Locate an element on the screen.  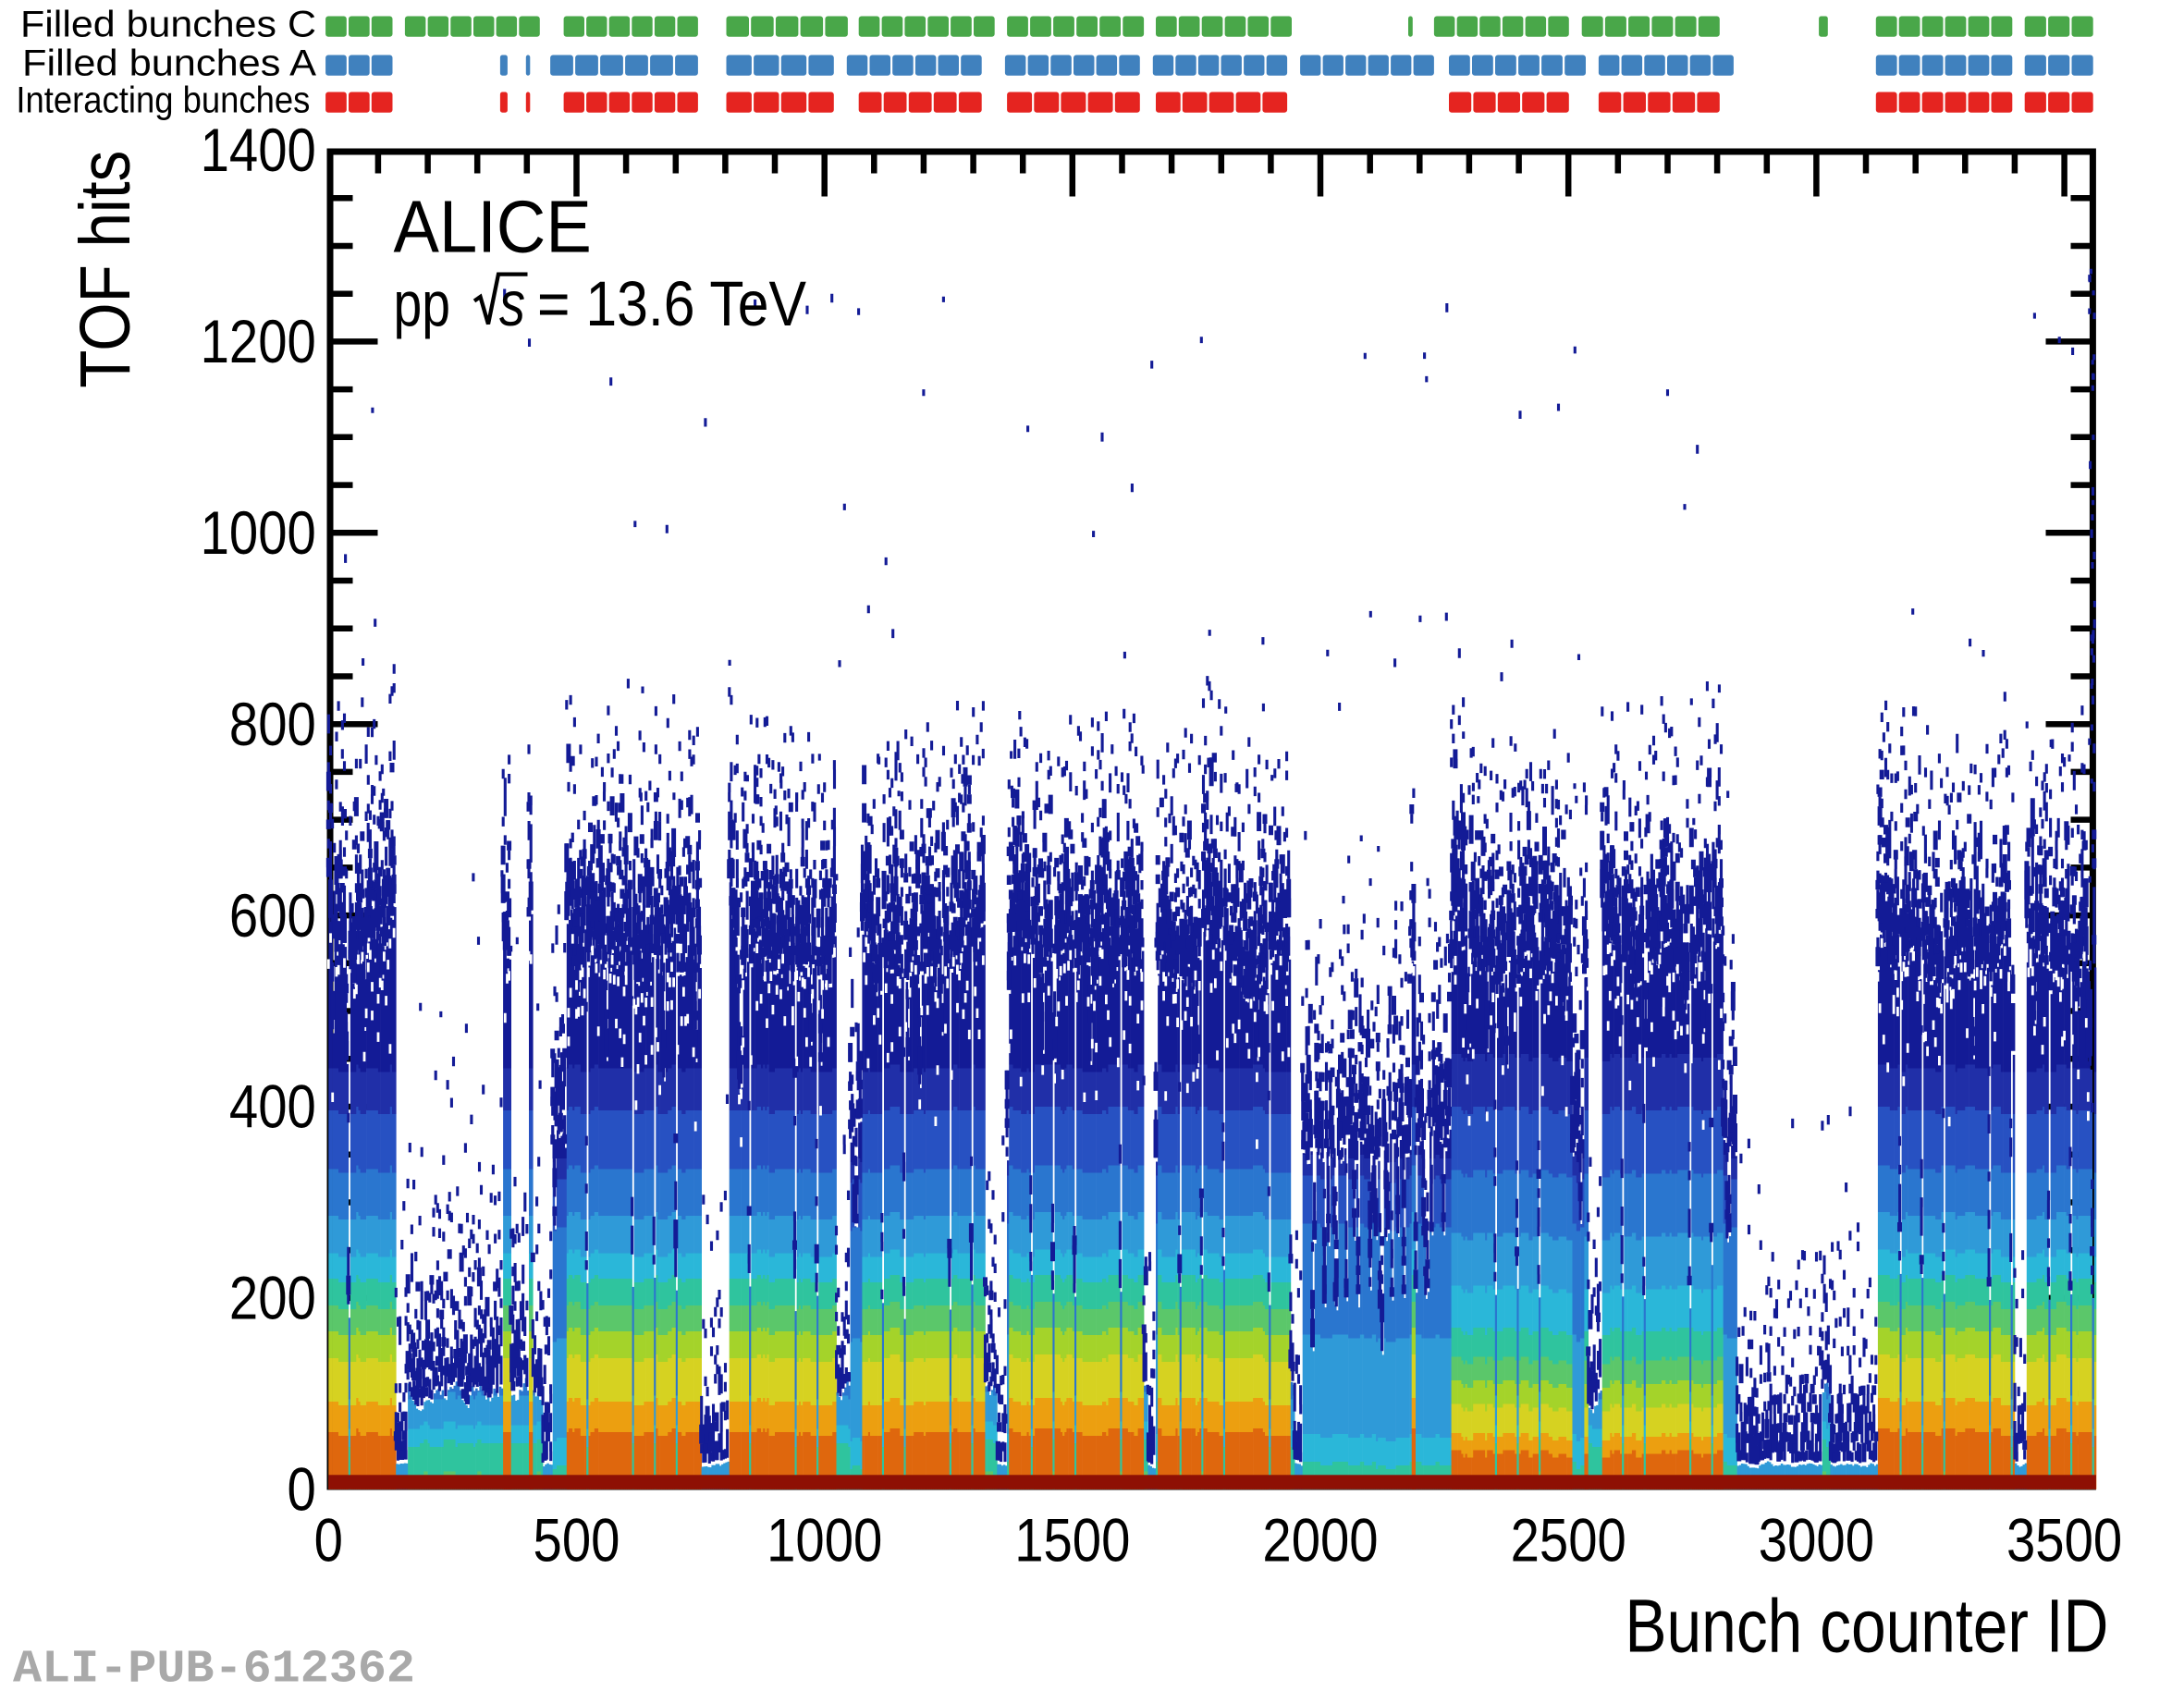
svg-text: 1200 is located at coordinates (258, 341).